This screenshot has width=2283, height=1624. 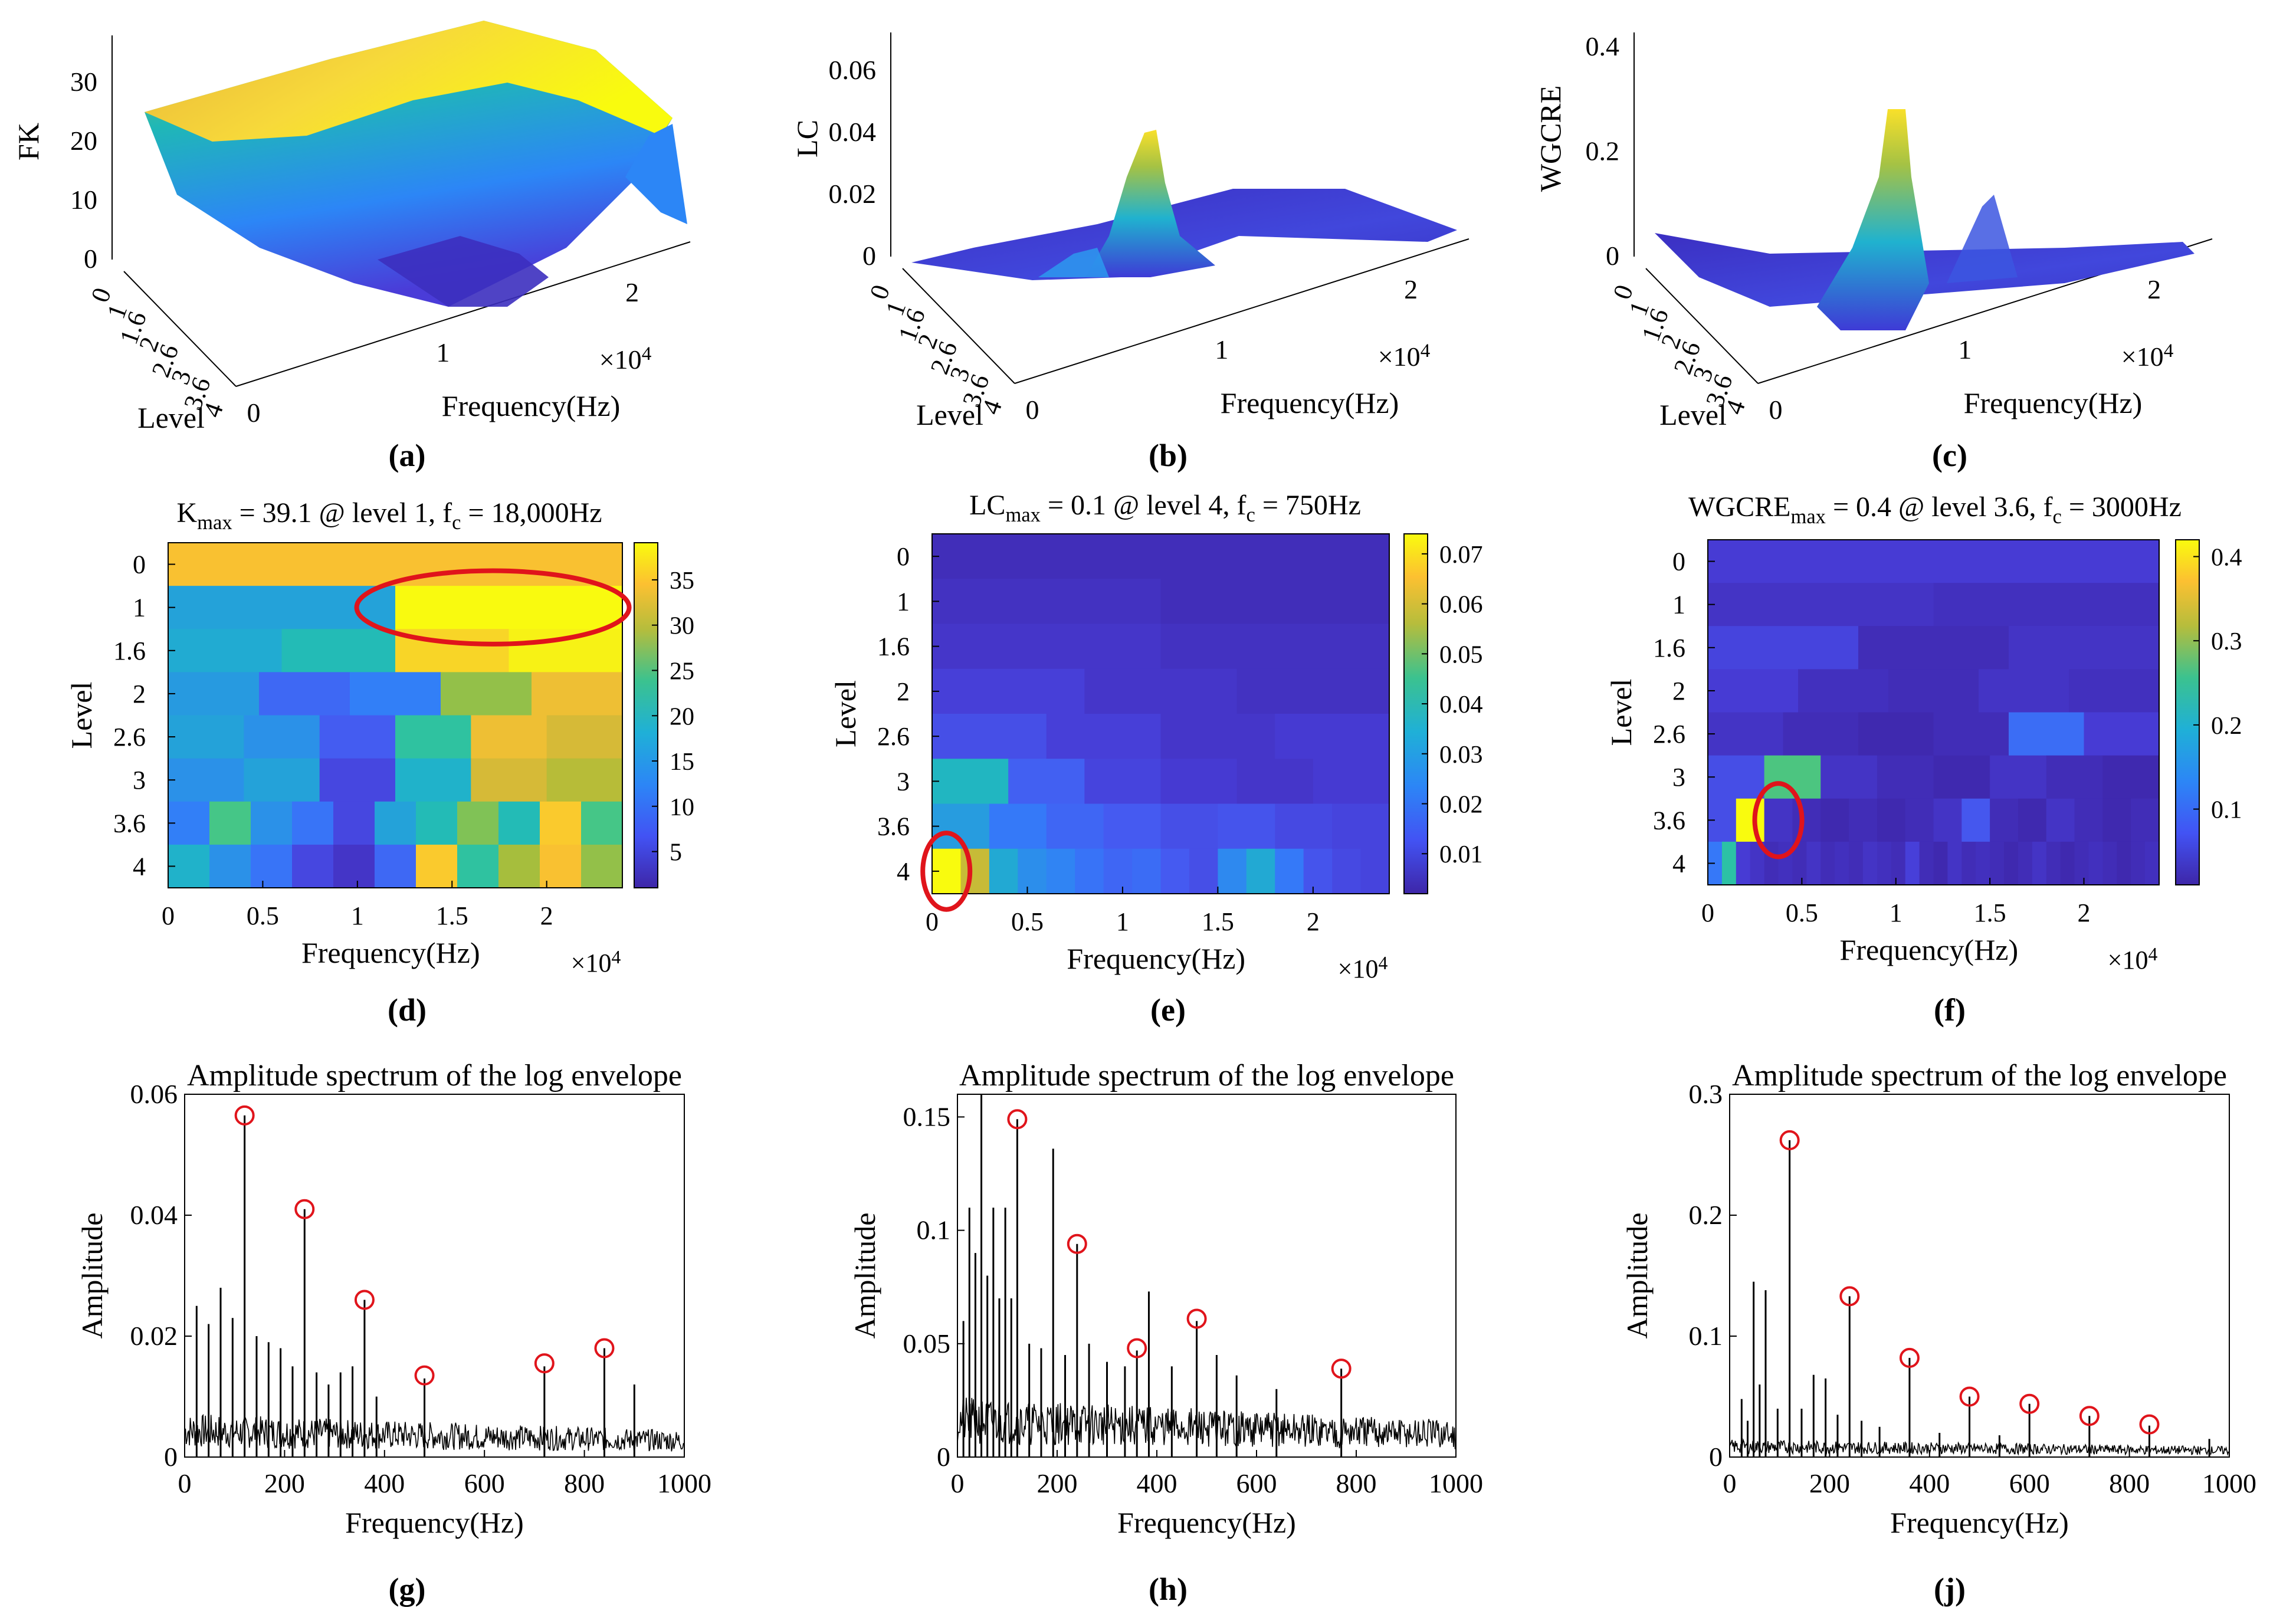 I want to click on peak-highlight-ring, so click(x=946, y=871).